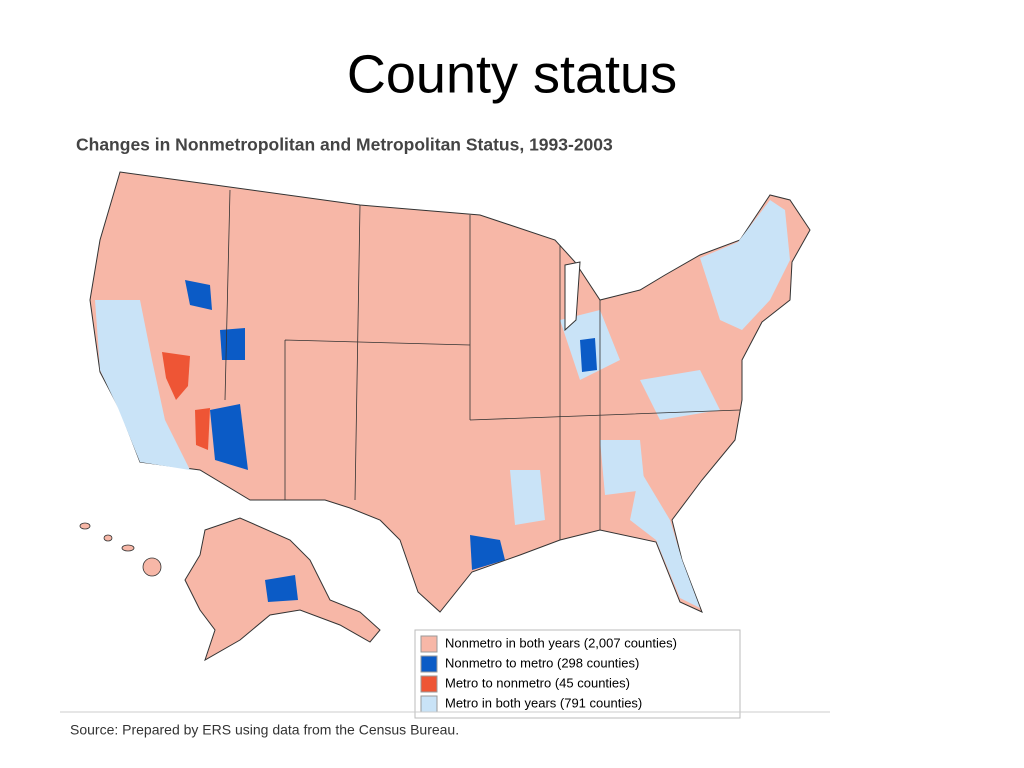  Describe the element at coordinates (561, 642) in the screenshot. I see `legend-label: Nonmetro in both years (2,007 counties)` at that location.